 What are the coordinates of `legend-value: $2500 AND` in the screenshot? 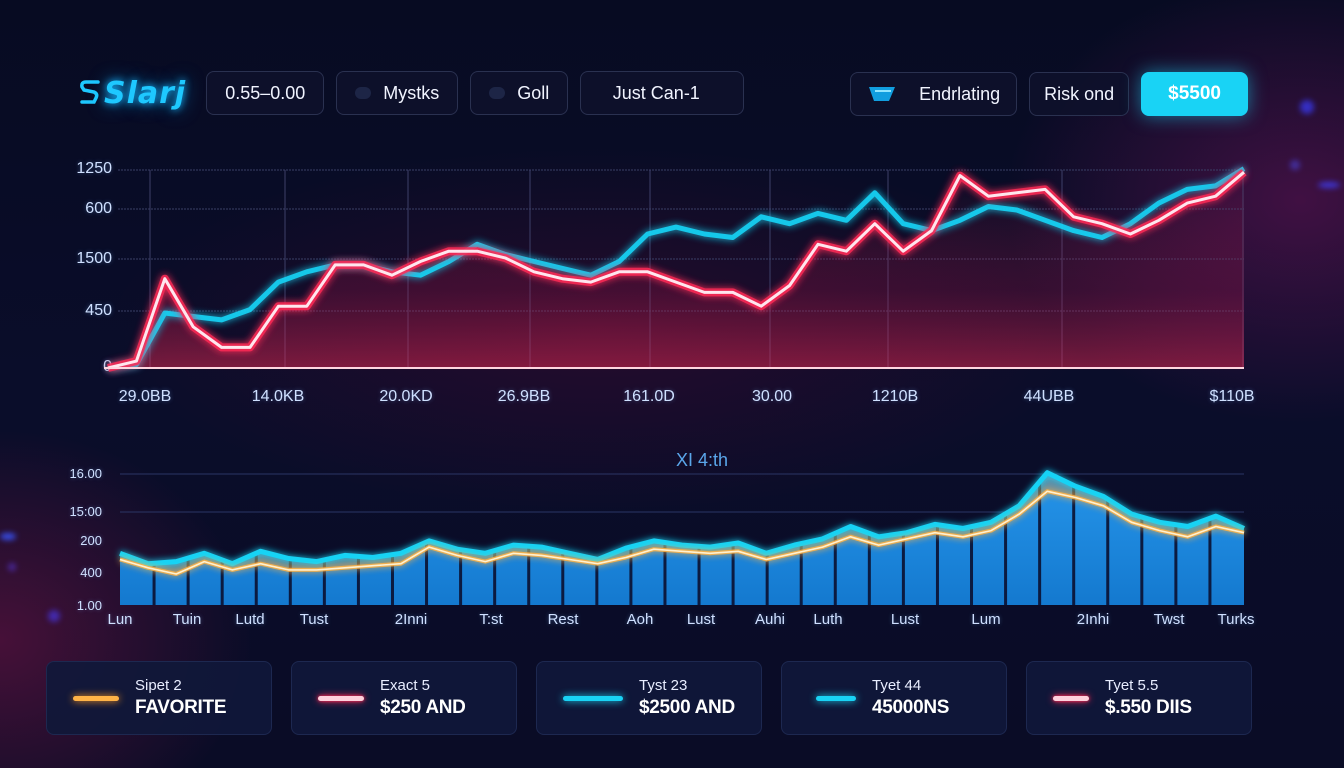 It's located at (687, 707).